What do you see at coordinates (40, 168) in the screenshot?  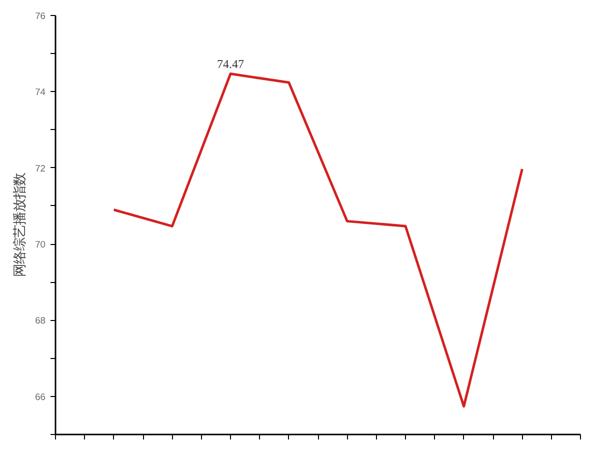 I see `y-tick-label: 72` at bounding box center [40, 168].